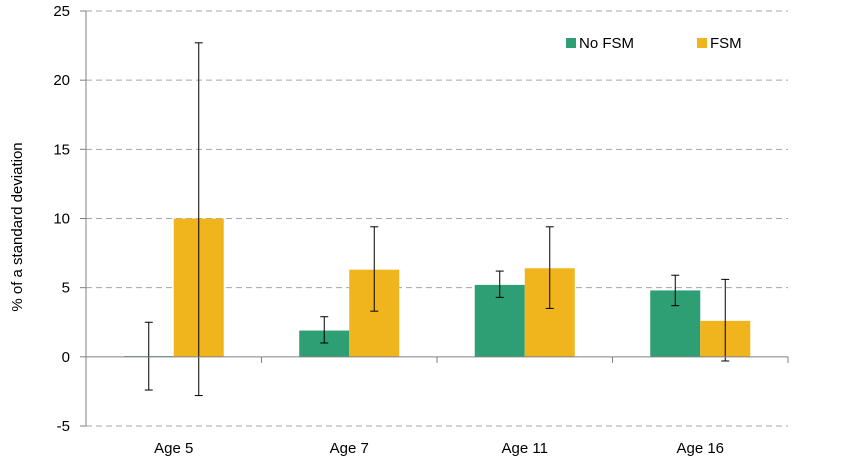 The image size is (848, 462). What do you see at coordinates (17, 226) in the screenshot?
I see `y-axis-title: % of a standard deviation` at bounding box center [17, 226].